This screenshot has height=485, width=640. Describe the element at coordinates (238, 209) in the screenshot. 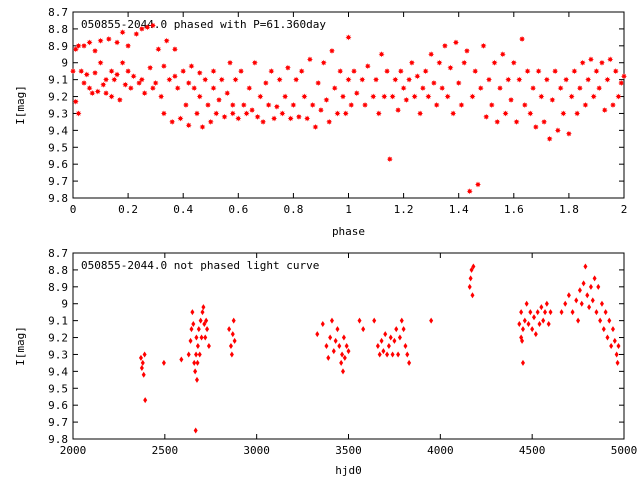

I see `phased-x-tick-label: 0.6` at that location.